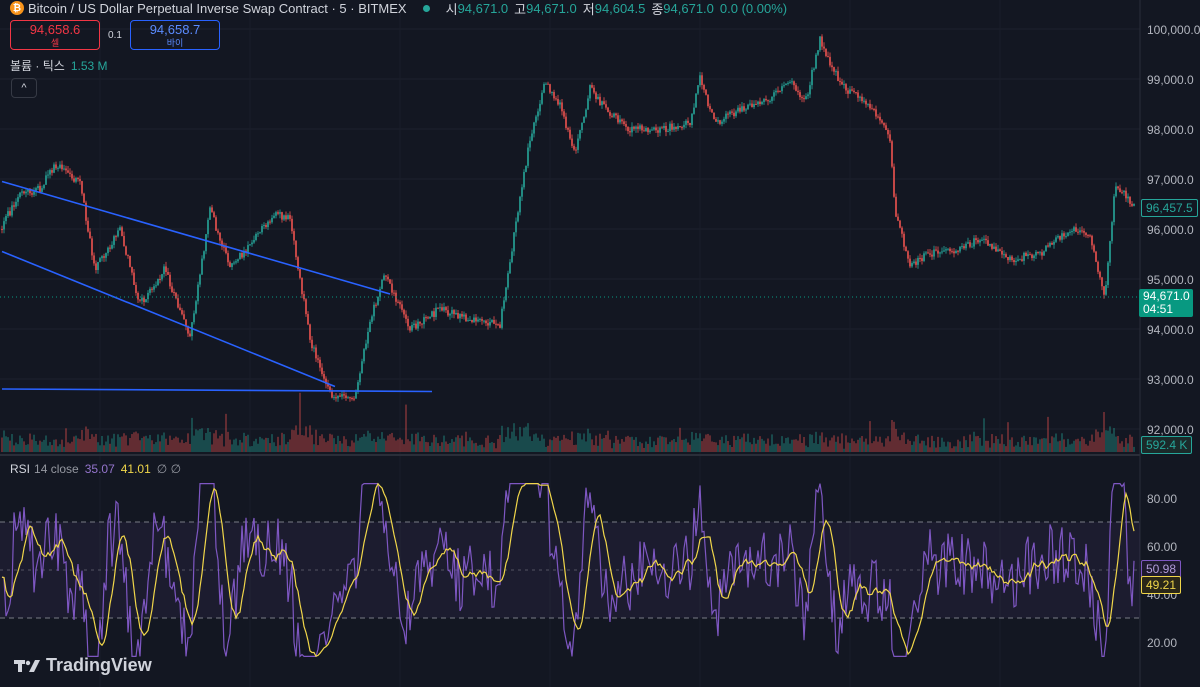 This screenshot has width=1200, height=687. What do you see at coordinates (83, 665) in the screenshot?
I see `tradingview-logo: TradingView` at bounding box center [83, 665].